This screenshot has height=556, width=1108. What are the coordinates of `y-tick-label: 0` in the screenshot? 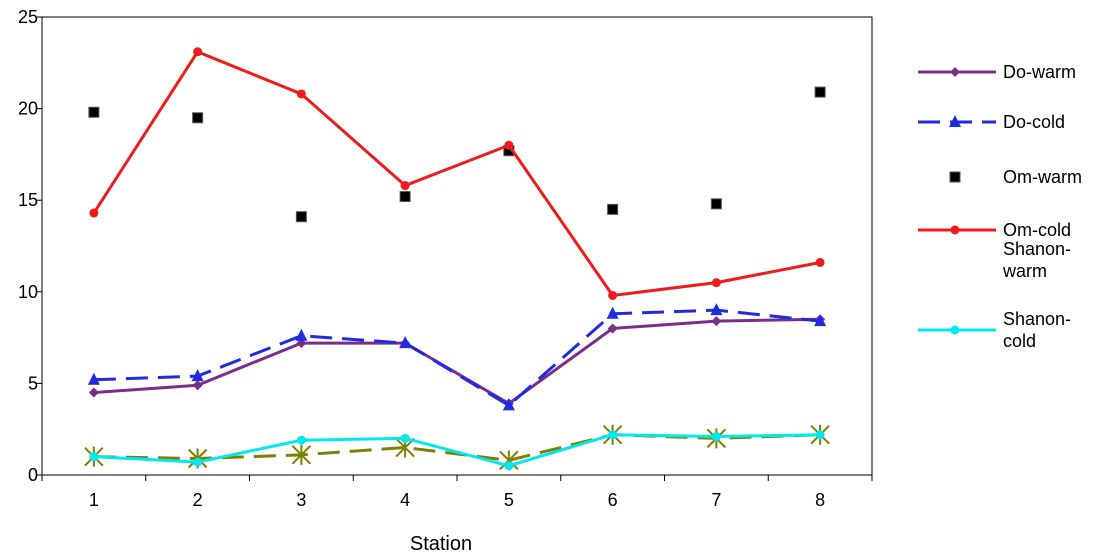 It's located at (33, 475).